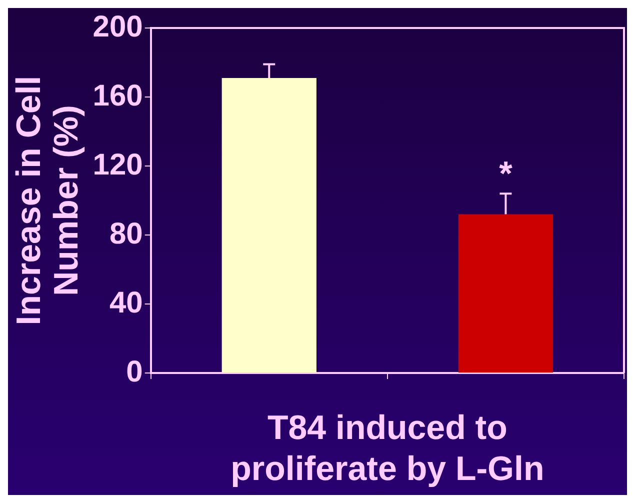 The image size is (635, 503). Describe the element at coordinates (48, 201) in the screenshot. I see `y-axis-title: Increase in Cell Number (%)` at that location.